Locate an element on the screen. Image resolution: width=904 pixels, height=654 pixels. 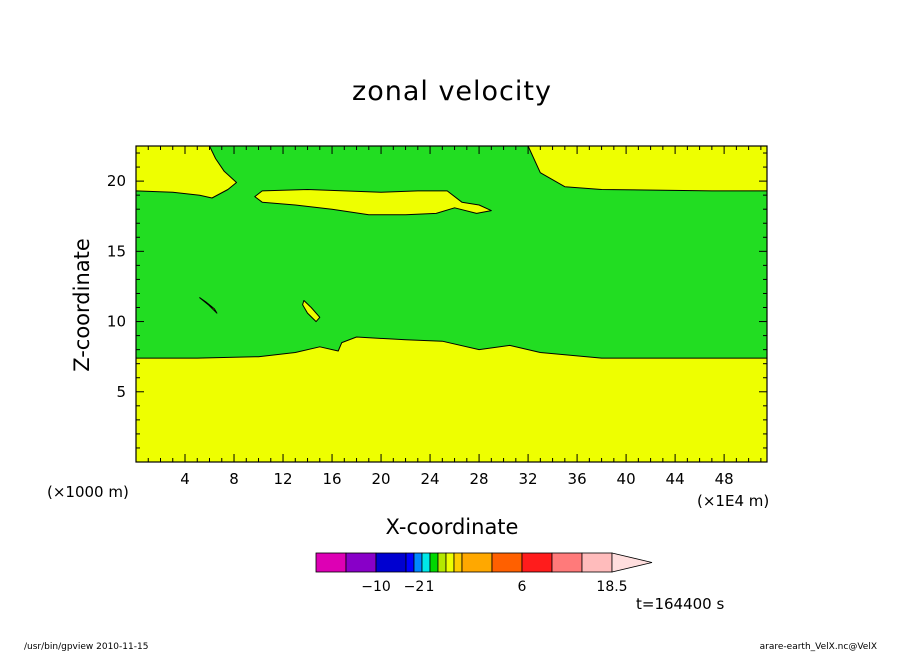
x-tick-label: 44 is located at coordinates (675, 479).